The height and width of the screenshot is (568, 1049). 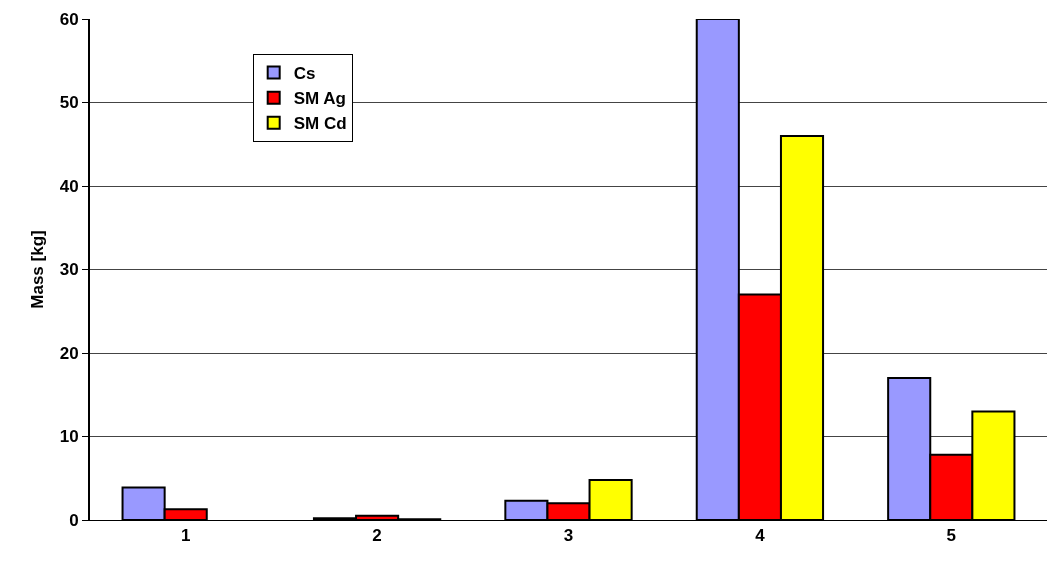 I want to click on y-tick-label: 60, so click(x=69, y=19).